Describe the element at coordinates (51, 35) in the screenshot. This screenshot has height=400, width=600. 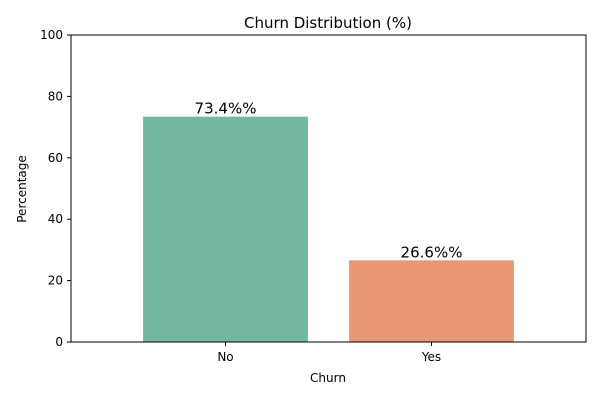
I see `y-tick-label: 100` at that location.